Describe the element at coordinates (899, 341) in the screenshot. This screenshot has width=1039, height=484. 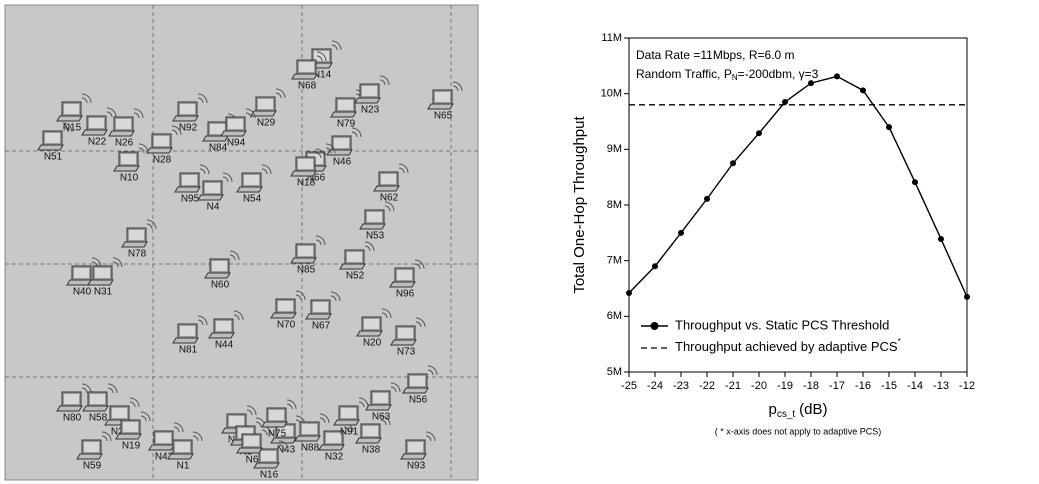
I see `legend-label-note: *` at that location.